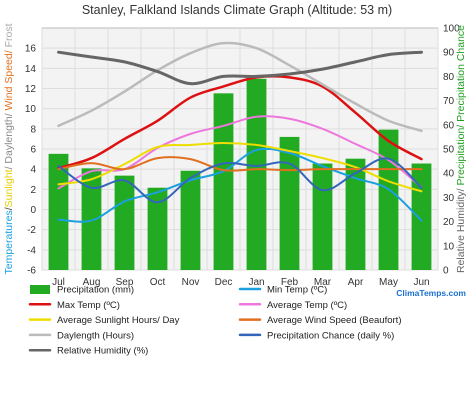  Describe the element at coordinates (9, 188) in the screenshot. I see `axis-label-part: Sunlight` at that location.